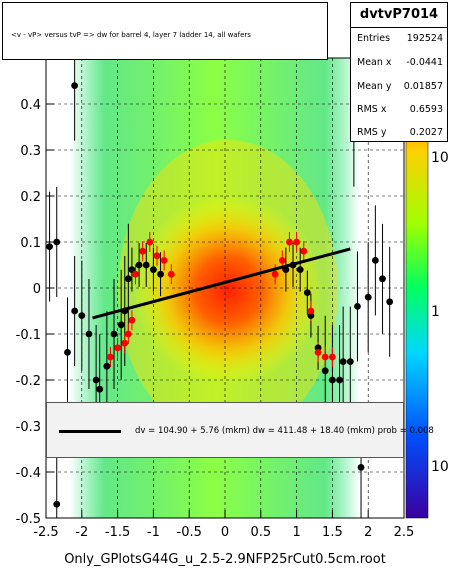  What do you see at coordinates (424, 38) in the screenshot?
I see `stats-value: 192524` at bounding box center [424, 38].